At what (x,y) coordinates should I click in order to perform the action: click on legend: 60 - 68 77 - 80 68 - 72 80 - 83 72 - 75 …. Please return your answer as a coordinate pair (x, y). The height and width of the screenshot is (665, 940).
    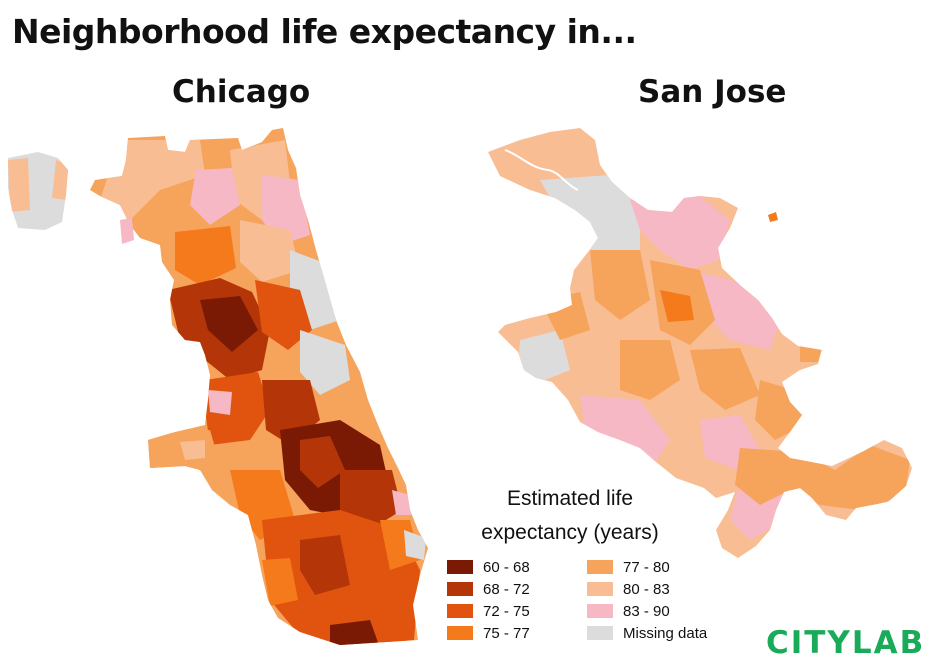
    Looking at the image, I should click on (577, 600).